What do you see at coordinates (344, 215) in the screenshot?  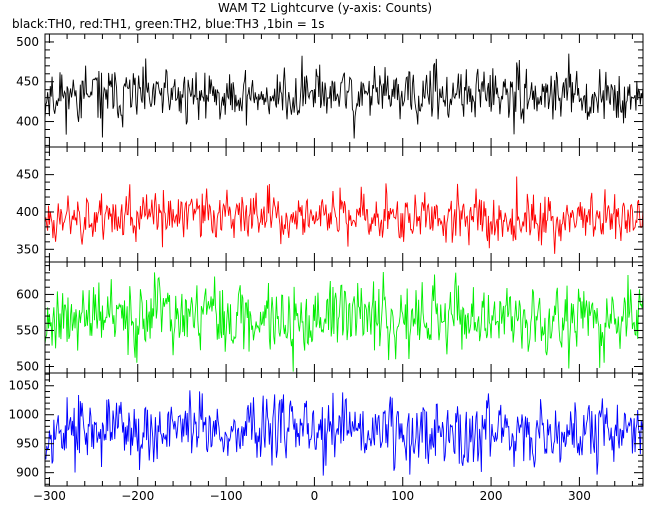 I see `series-line-th1` at bounding box center [344, 215].